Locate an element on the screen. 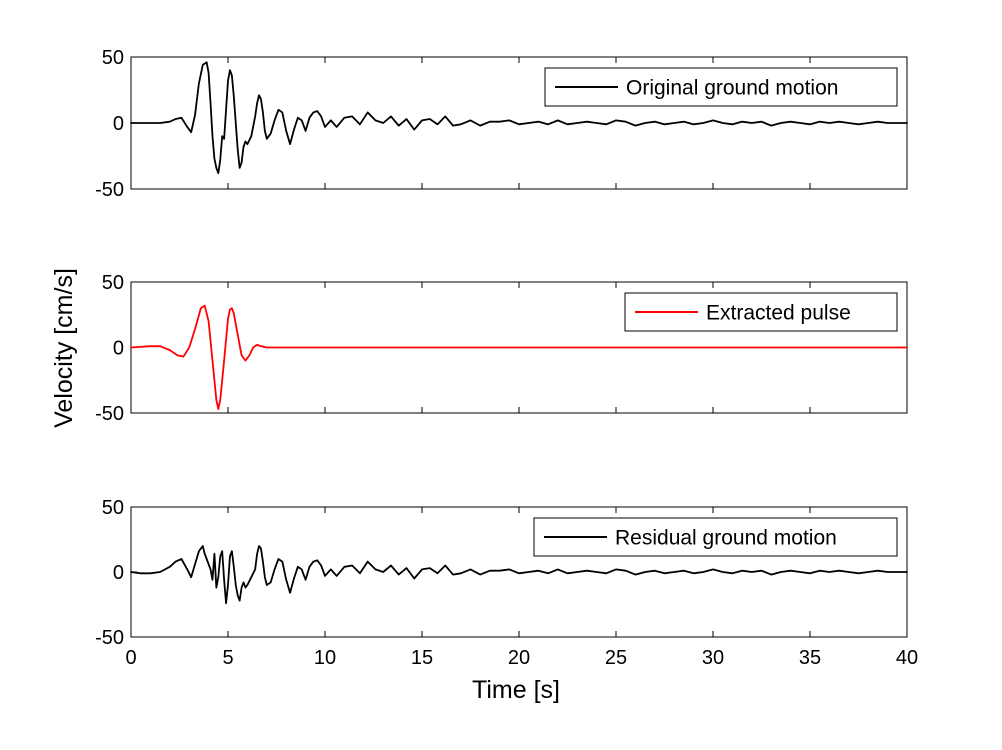 The image size is (1002, 750). x-tick-label: 0 is located at coordinates (130, 658).